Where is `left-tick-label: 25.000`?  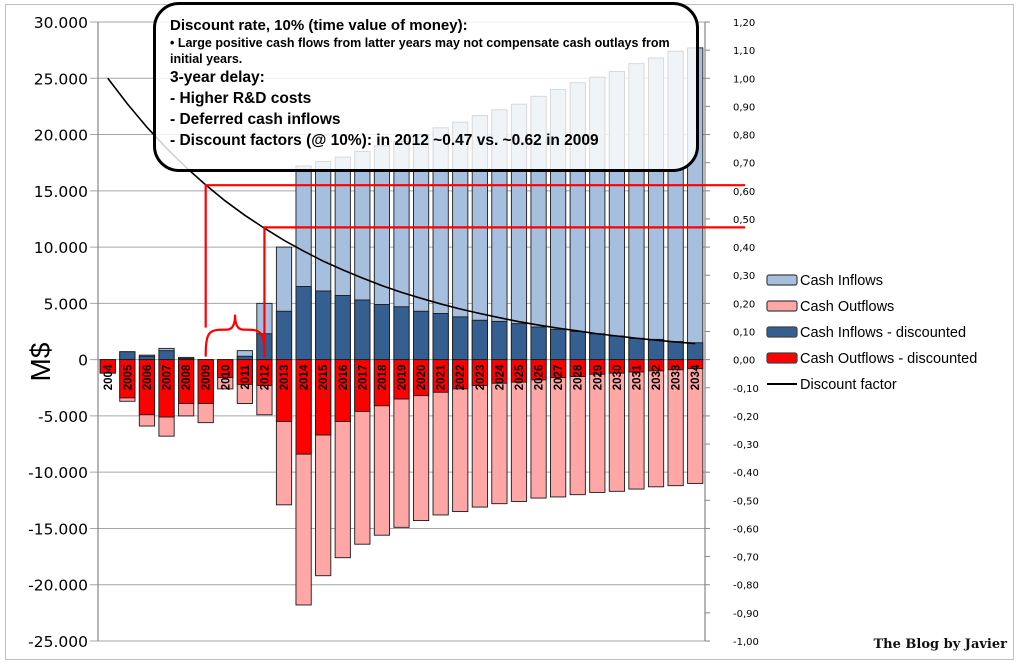
left-tick-label: 25.000 is located at coordinates (61, 79).